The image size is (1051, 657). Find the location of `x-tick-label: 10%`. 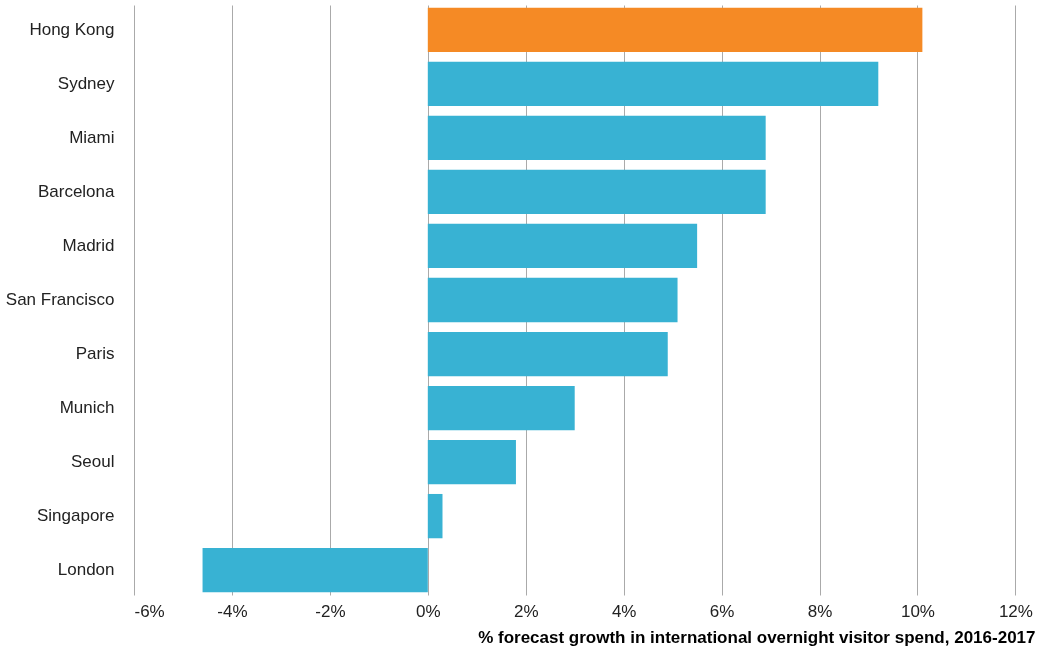

x-tick-label: 10% is located at coordinates (917, 611).